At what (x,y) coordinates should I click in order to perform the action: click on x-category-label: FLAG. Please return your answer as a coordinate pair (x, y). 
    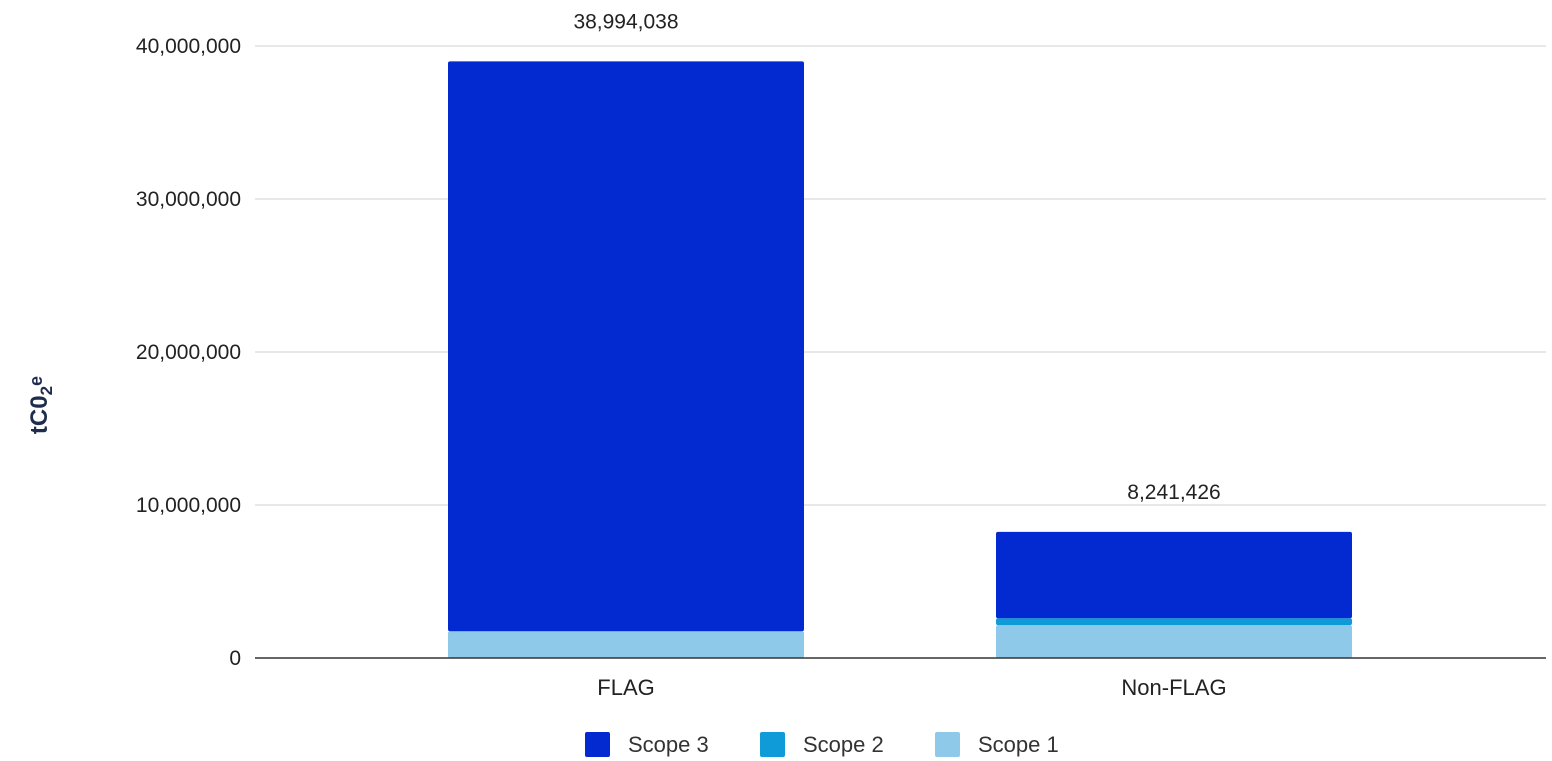
    Looking at the image, I should click on (625, 687).